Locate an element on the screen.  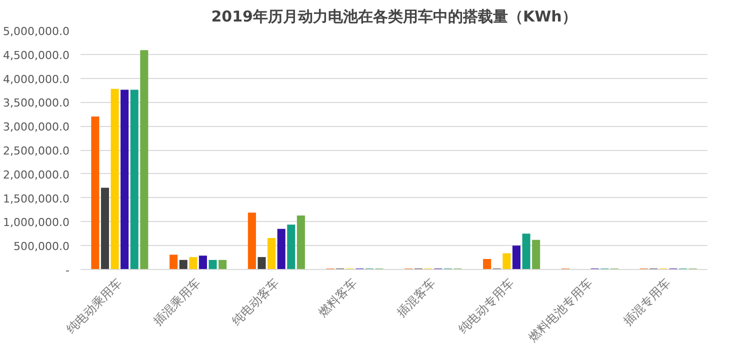
y-tick-label: 4,000,000.0 is located at coordinates (36, 79).